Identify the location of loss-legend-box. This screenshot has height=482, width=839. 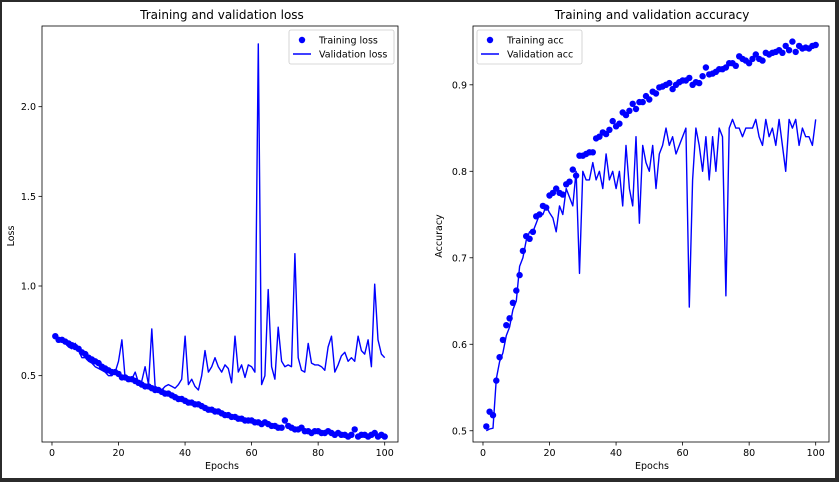
(341, 47).